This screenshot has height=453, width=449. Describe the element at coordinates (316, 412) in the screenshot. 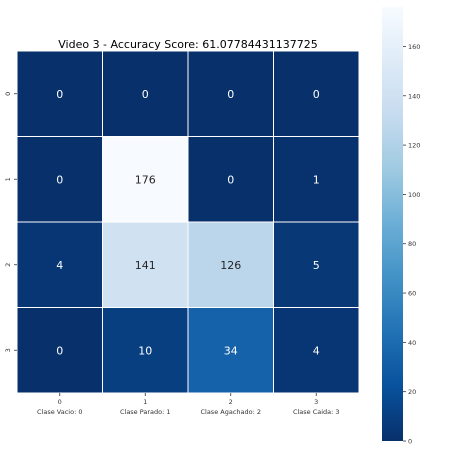

I see `x-class-label: Clase Caida: 3` at that location.